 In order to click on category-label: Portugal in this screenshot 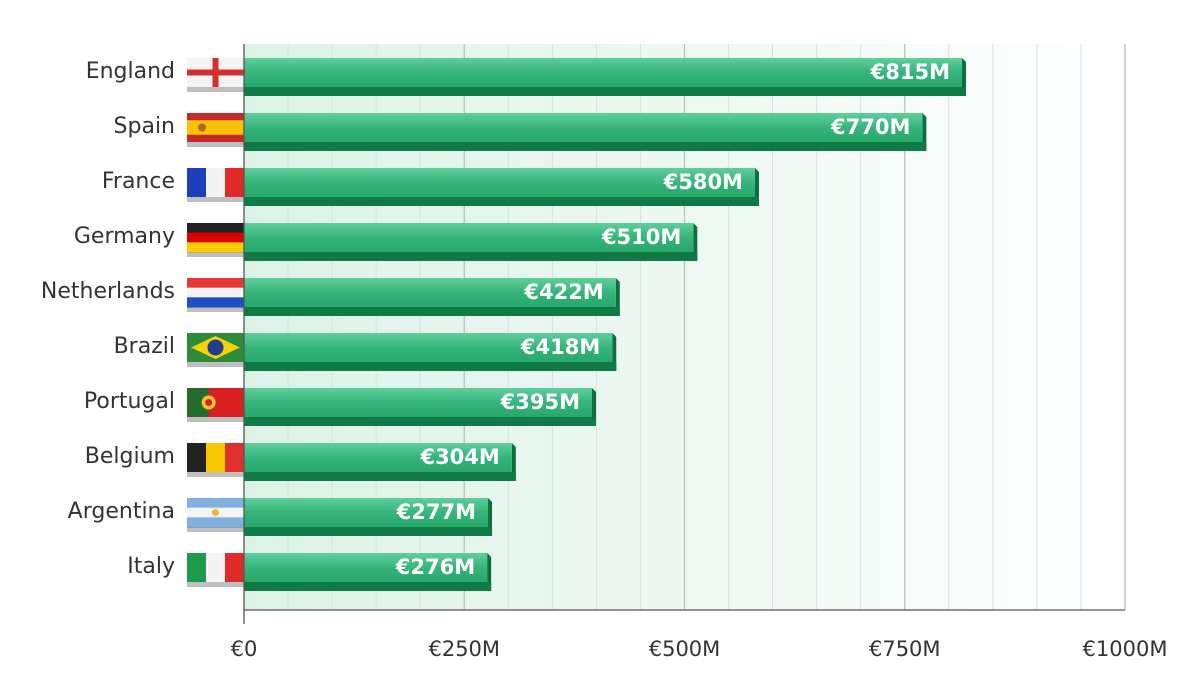, I will do `click(129, 401)`.